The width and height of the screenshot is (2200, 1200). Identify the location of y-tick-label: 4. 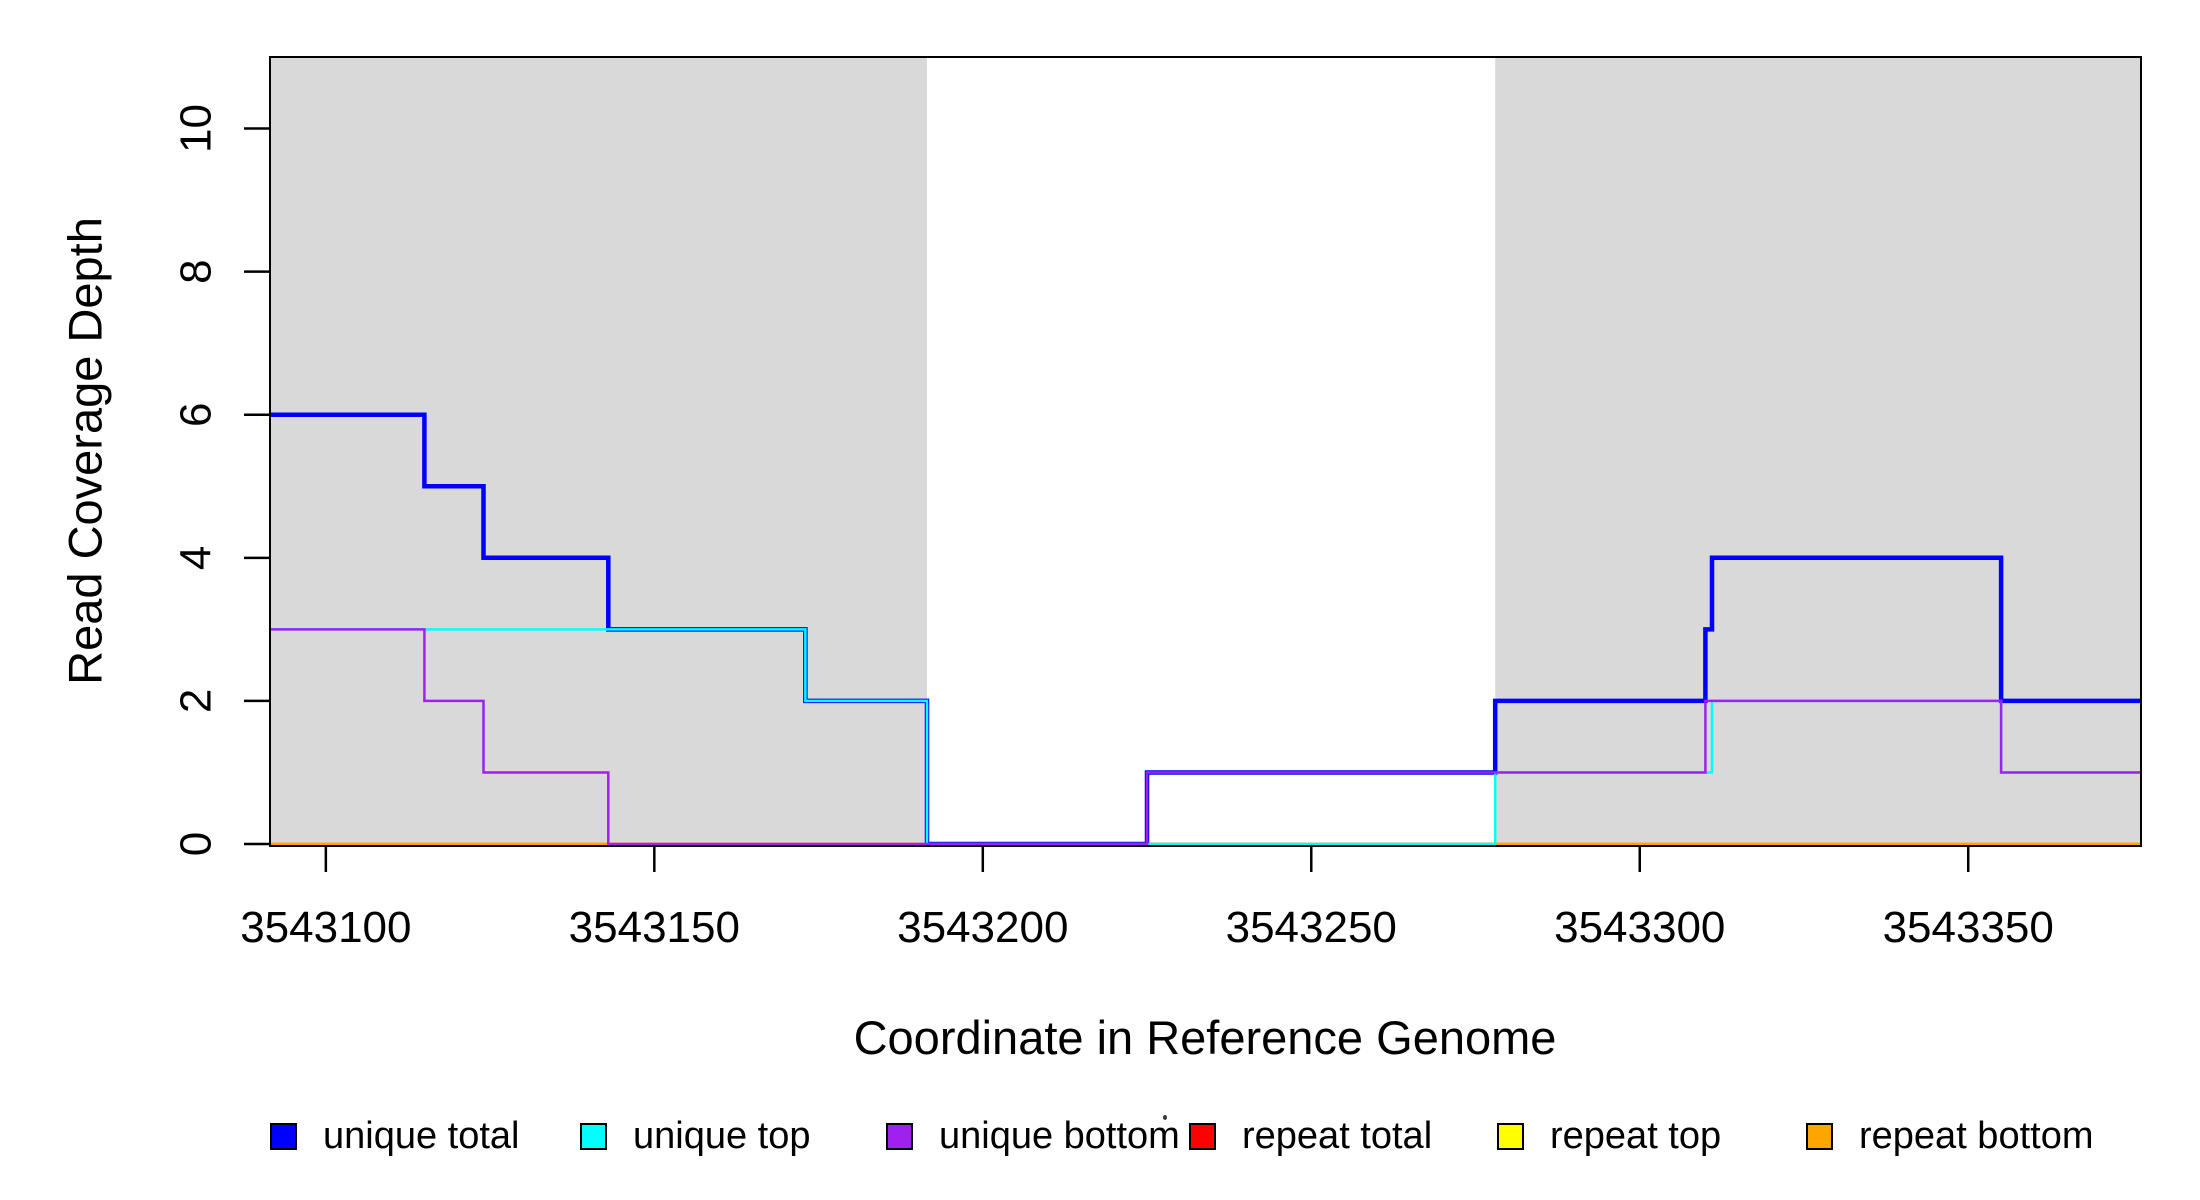
(196, 558).